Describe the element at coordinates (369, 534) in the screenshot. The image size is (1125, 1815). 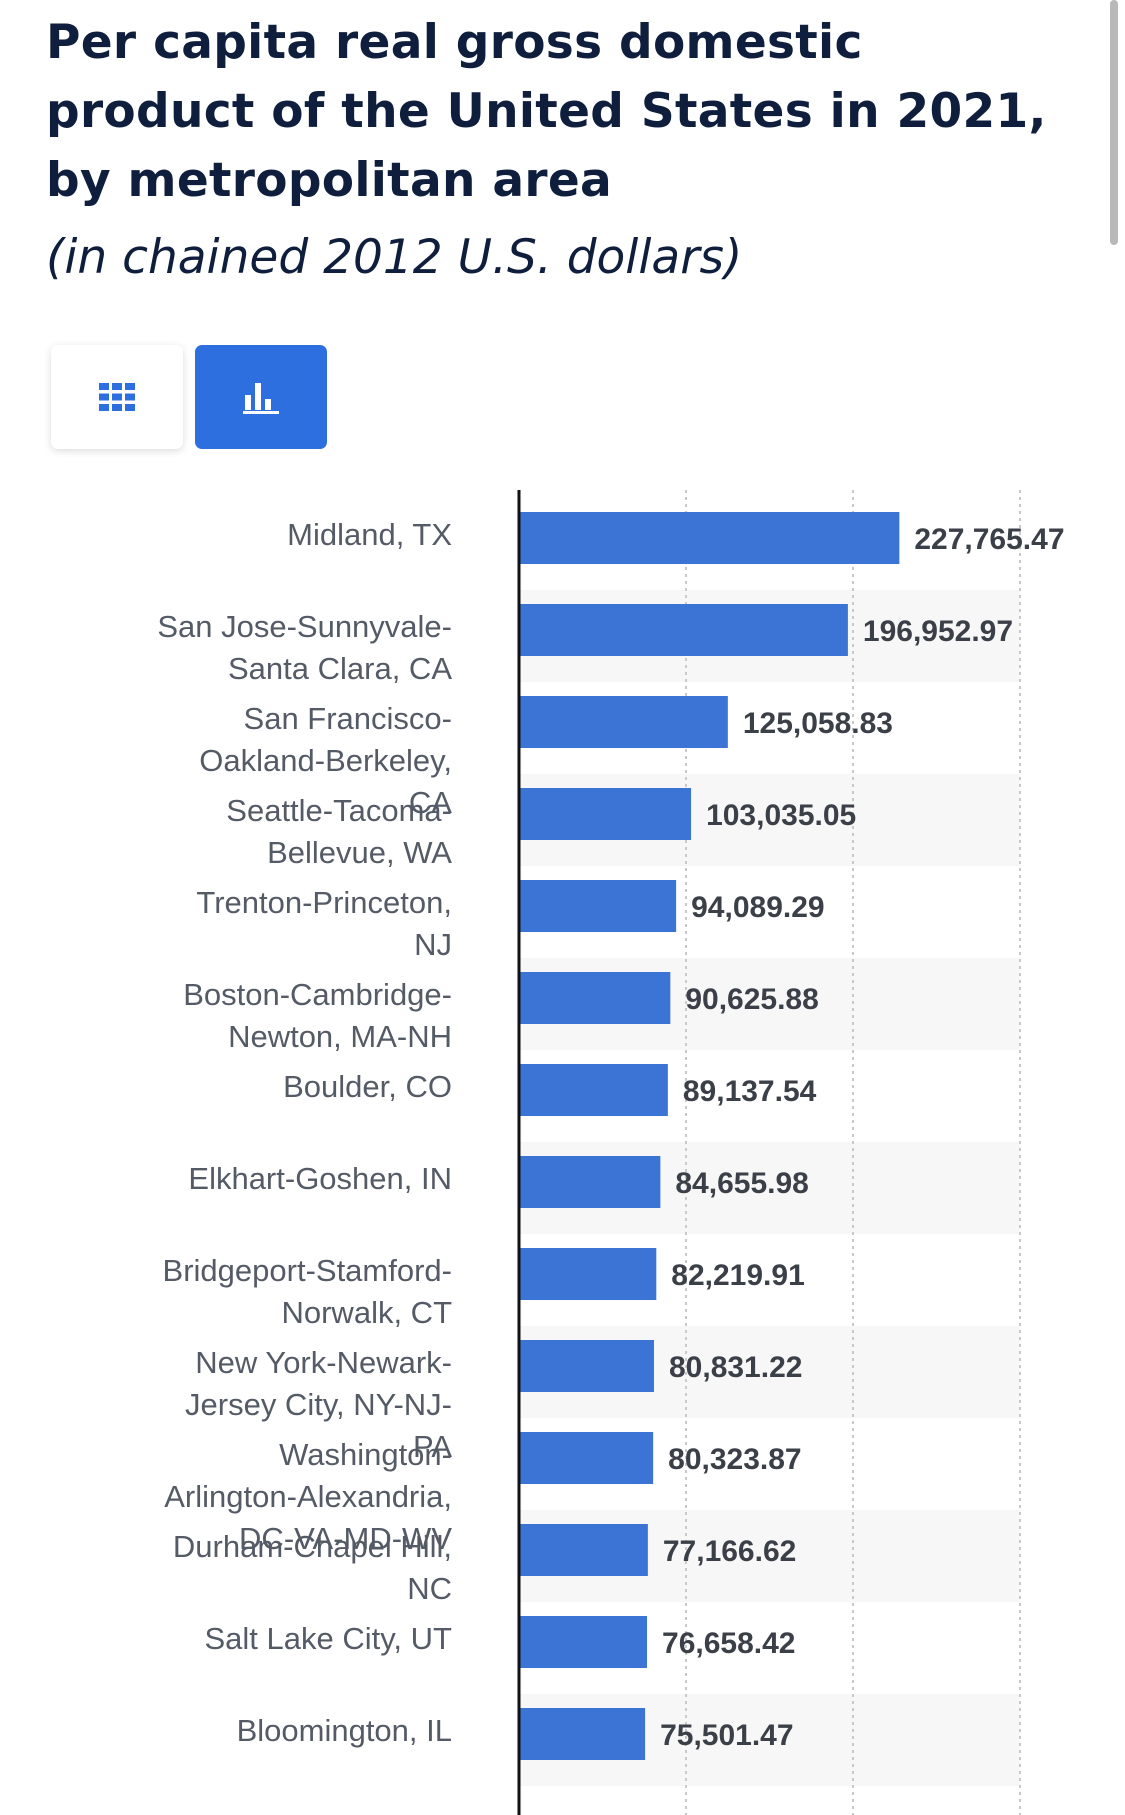
I see `category-label: Midland, TX` at that location.